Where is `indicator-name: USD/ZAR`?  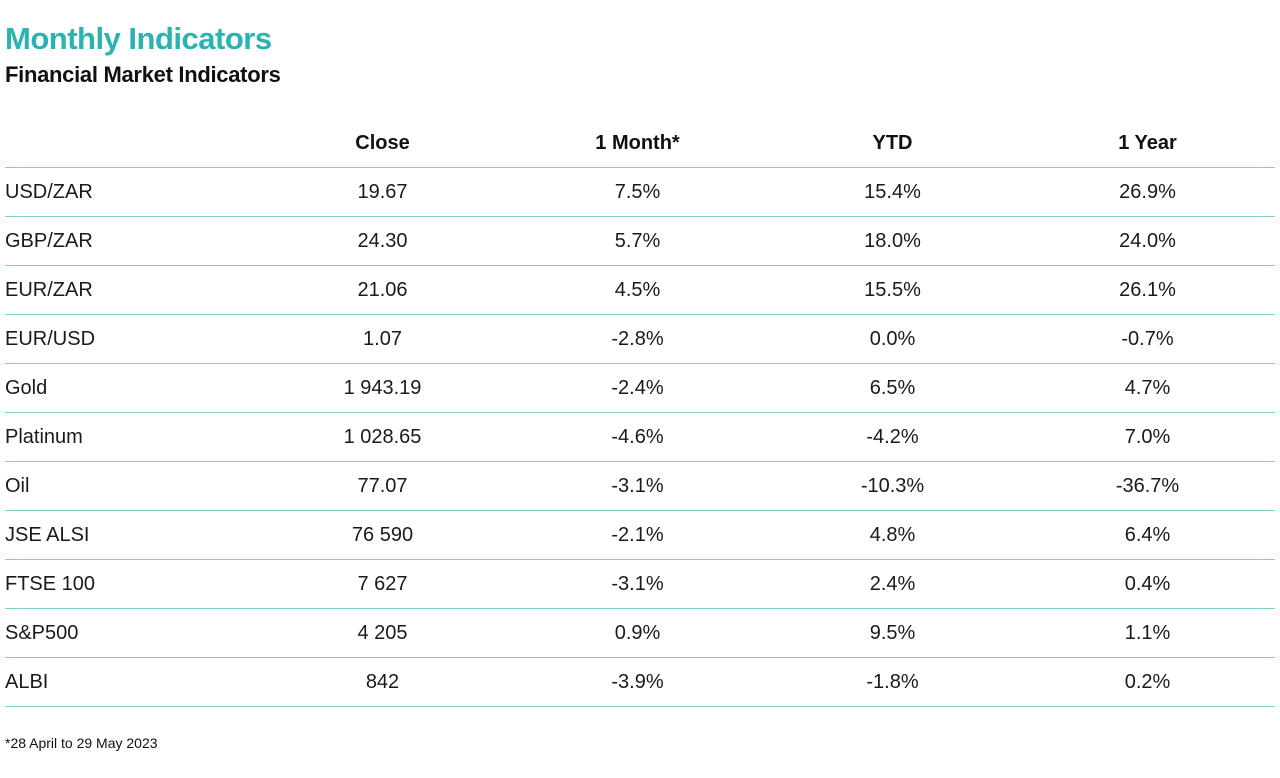
indicator-name: USD/ZAR is located at coordinates (49, 192).